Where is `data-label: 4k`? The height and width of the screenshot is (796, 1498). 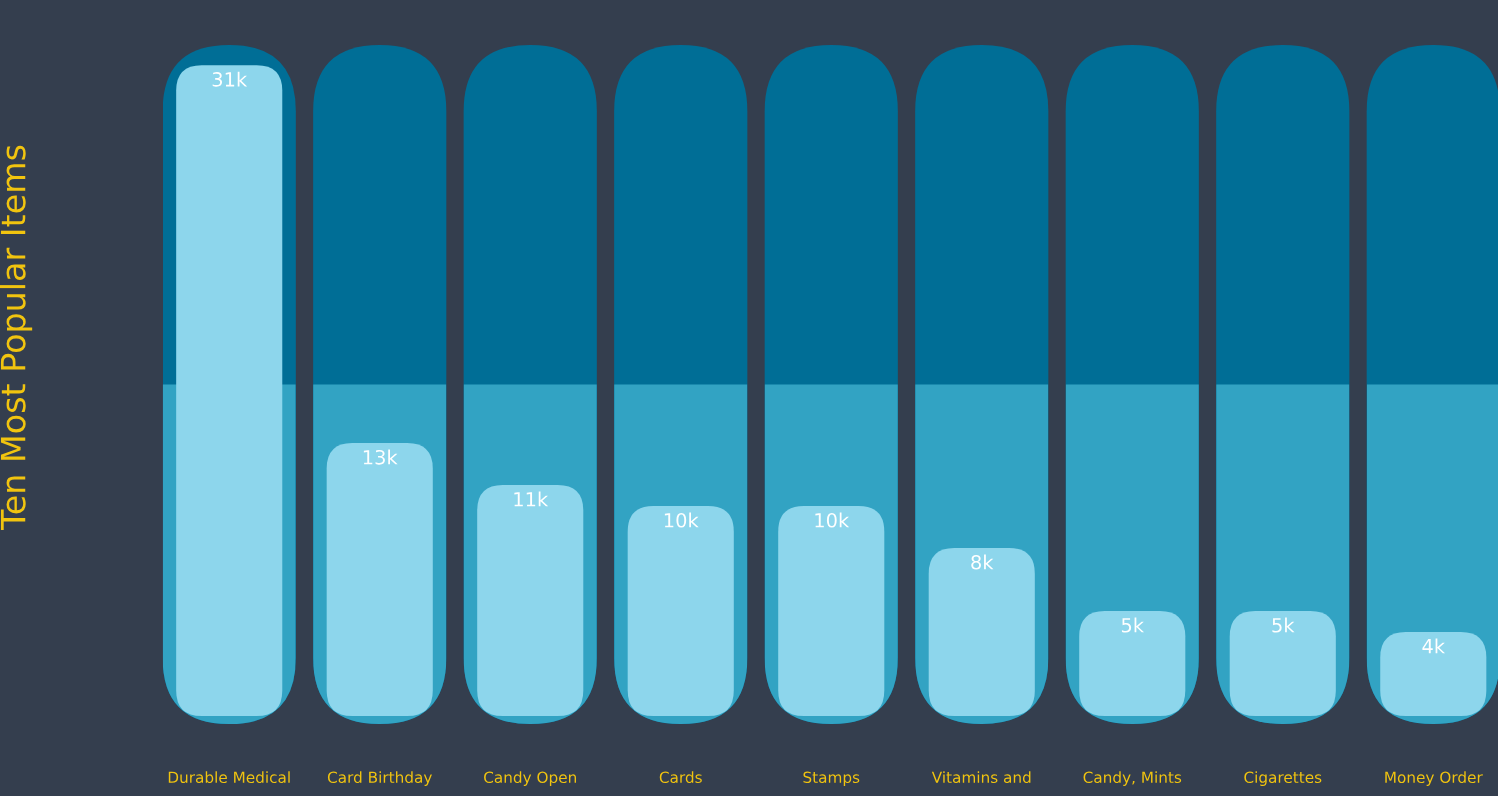 data-label: 4k is located at coordinates (1434, 646).